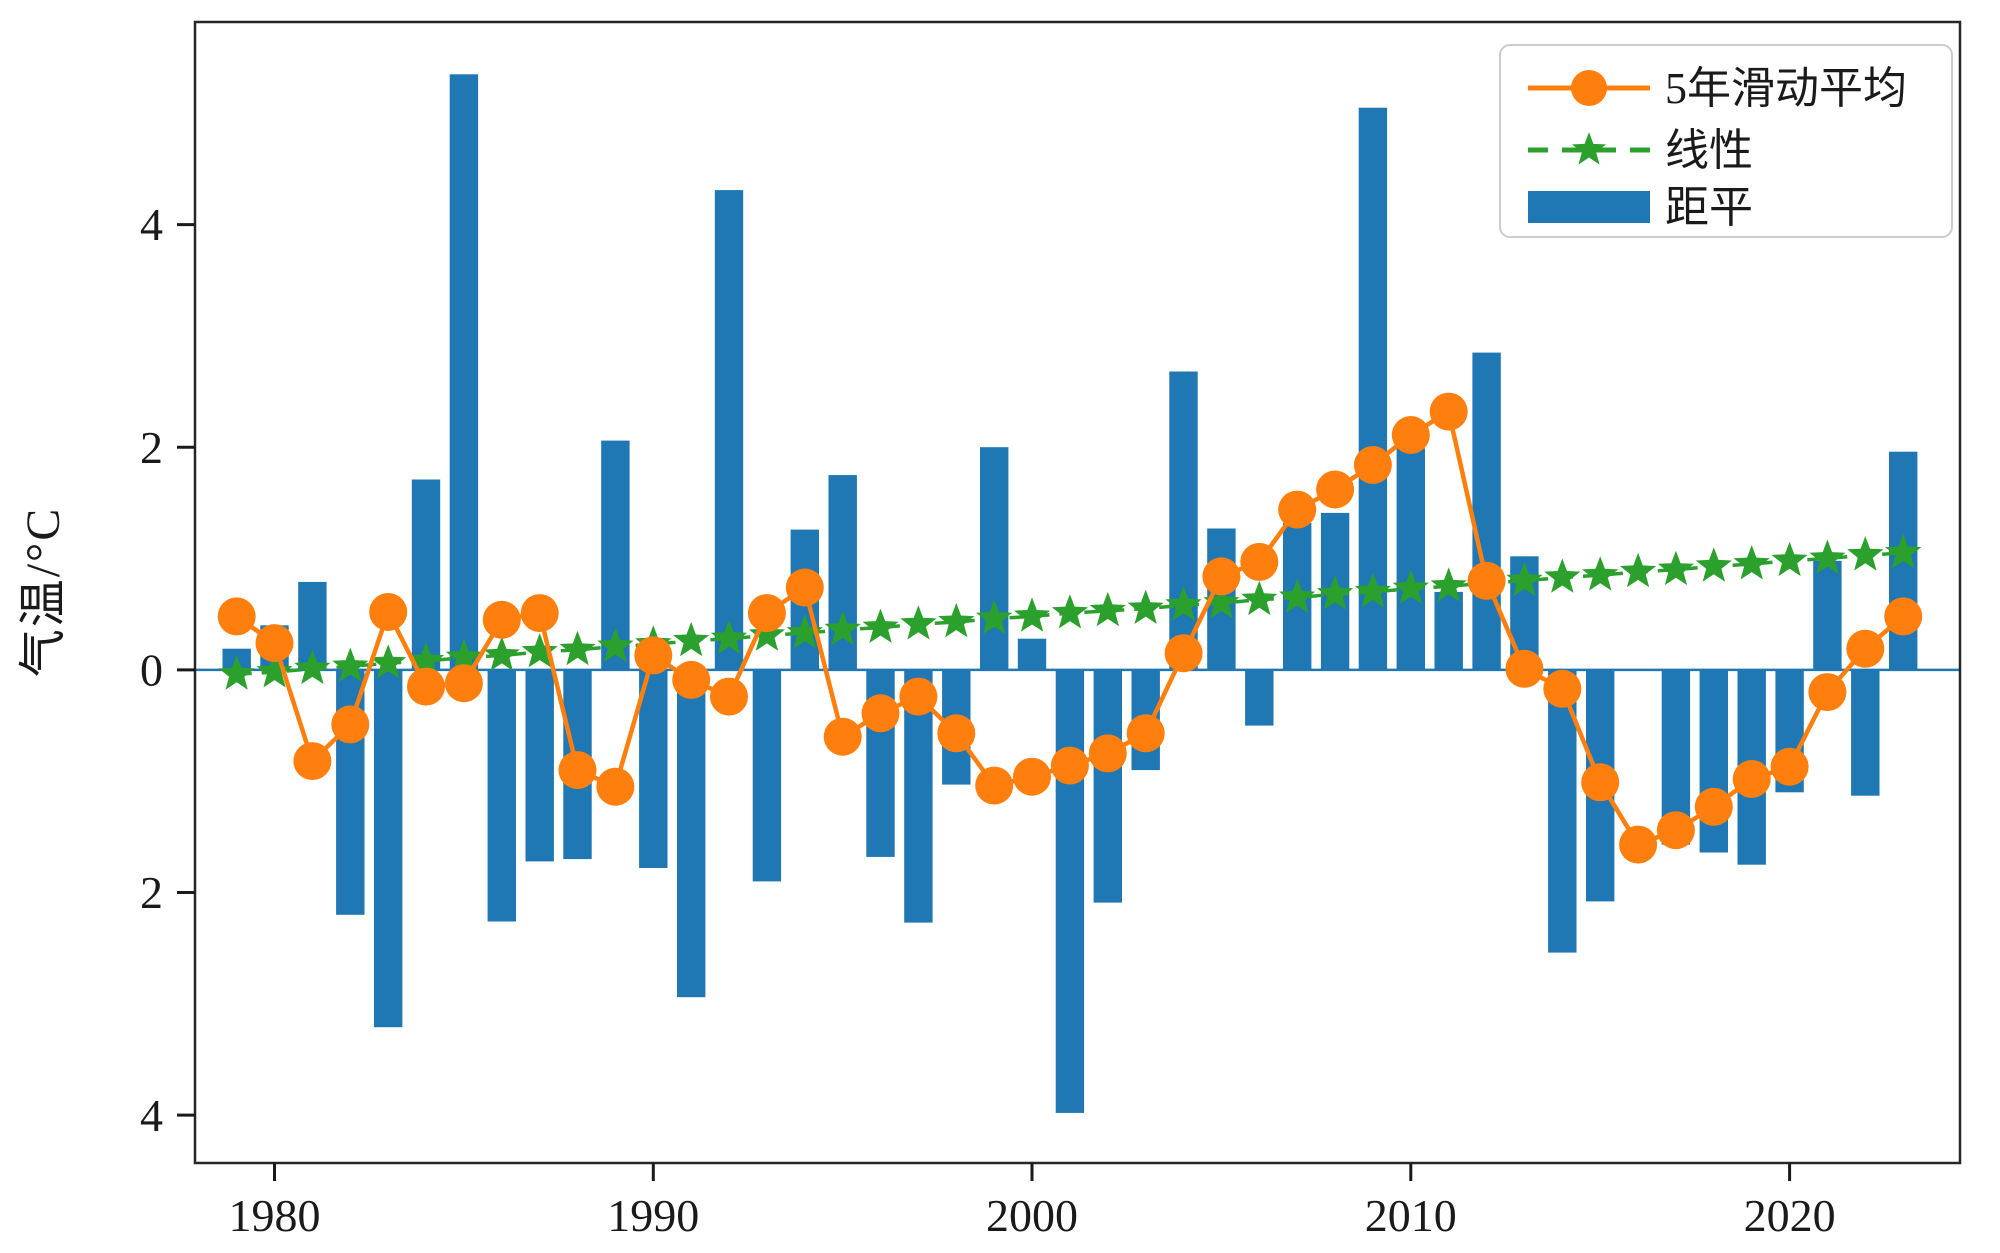 The width and height of the screenshot is (2000, 1253). Describe the element at coordinates (1032, 1215) in the screenshot. I see `x-axis-tick-label: 2000` at that location.